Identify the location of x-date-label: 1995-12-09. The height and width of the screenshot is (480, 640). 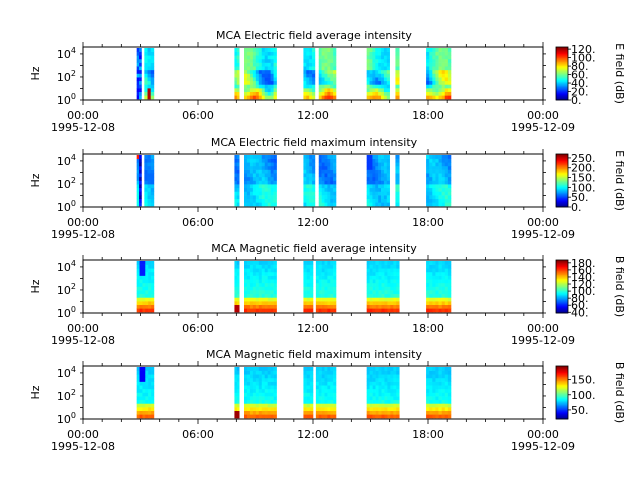
(543, 446).